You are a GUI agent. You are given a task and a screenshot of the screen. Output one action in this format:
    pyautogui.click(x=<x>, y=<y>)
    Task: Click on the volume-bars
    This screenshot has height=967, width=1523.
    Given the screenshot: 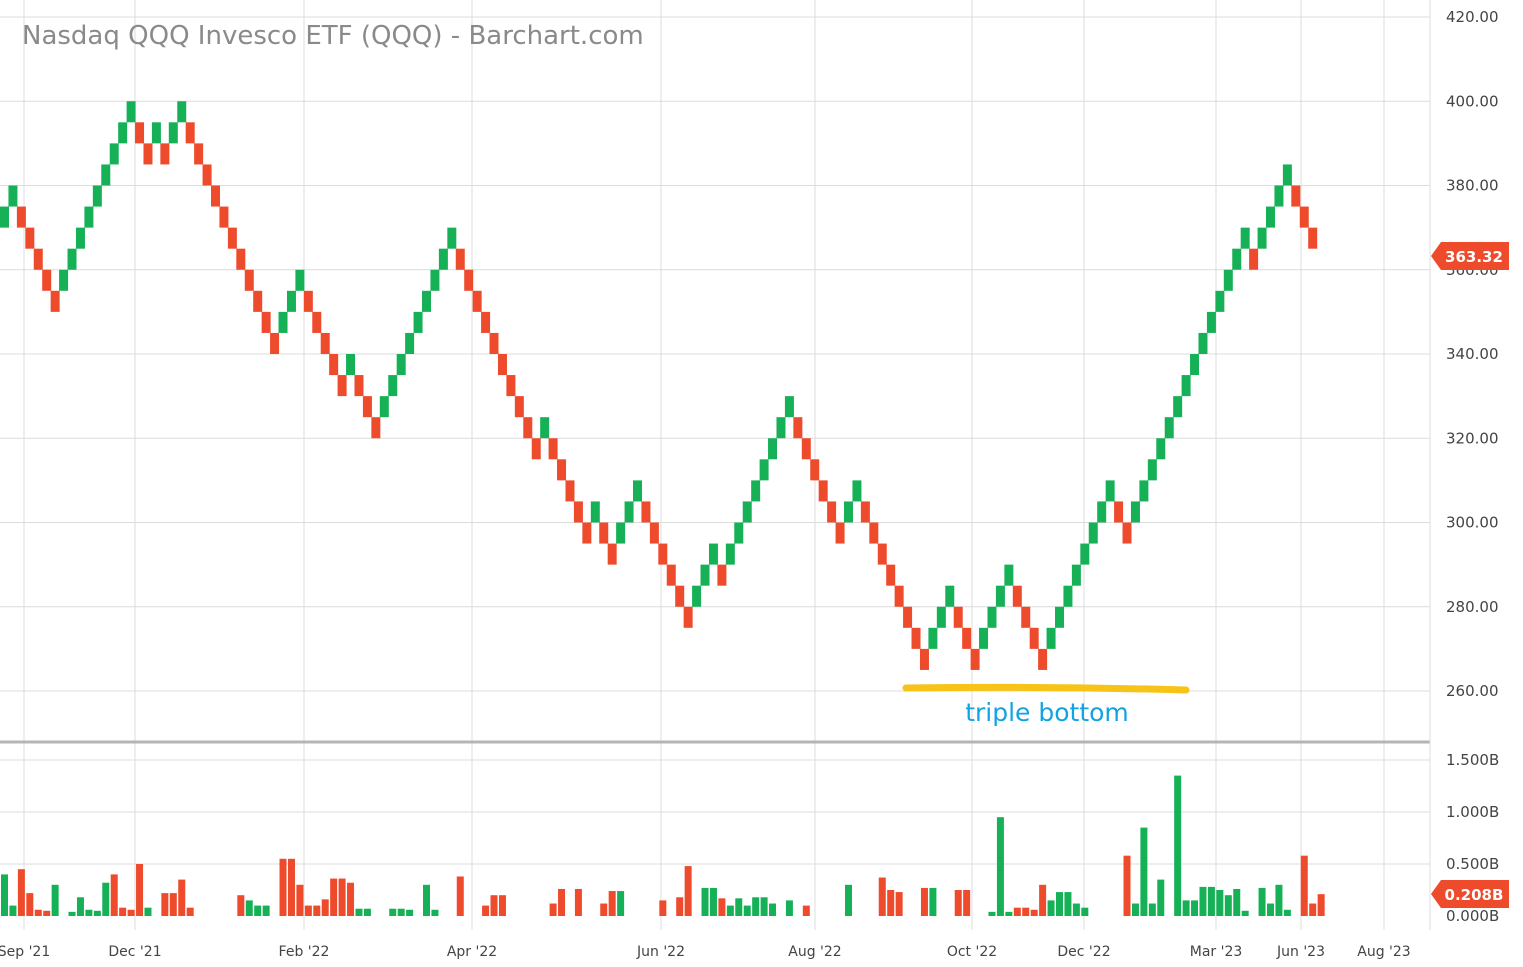 What is the action you would take?
    pyautogui.click(x=663, y=845)
    